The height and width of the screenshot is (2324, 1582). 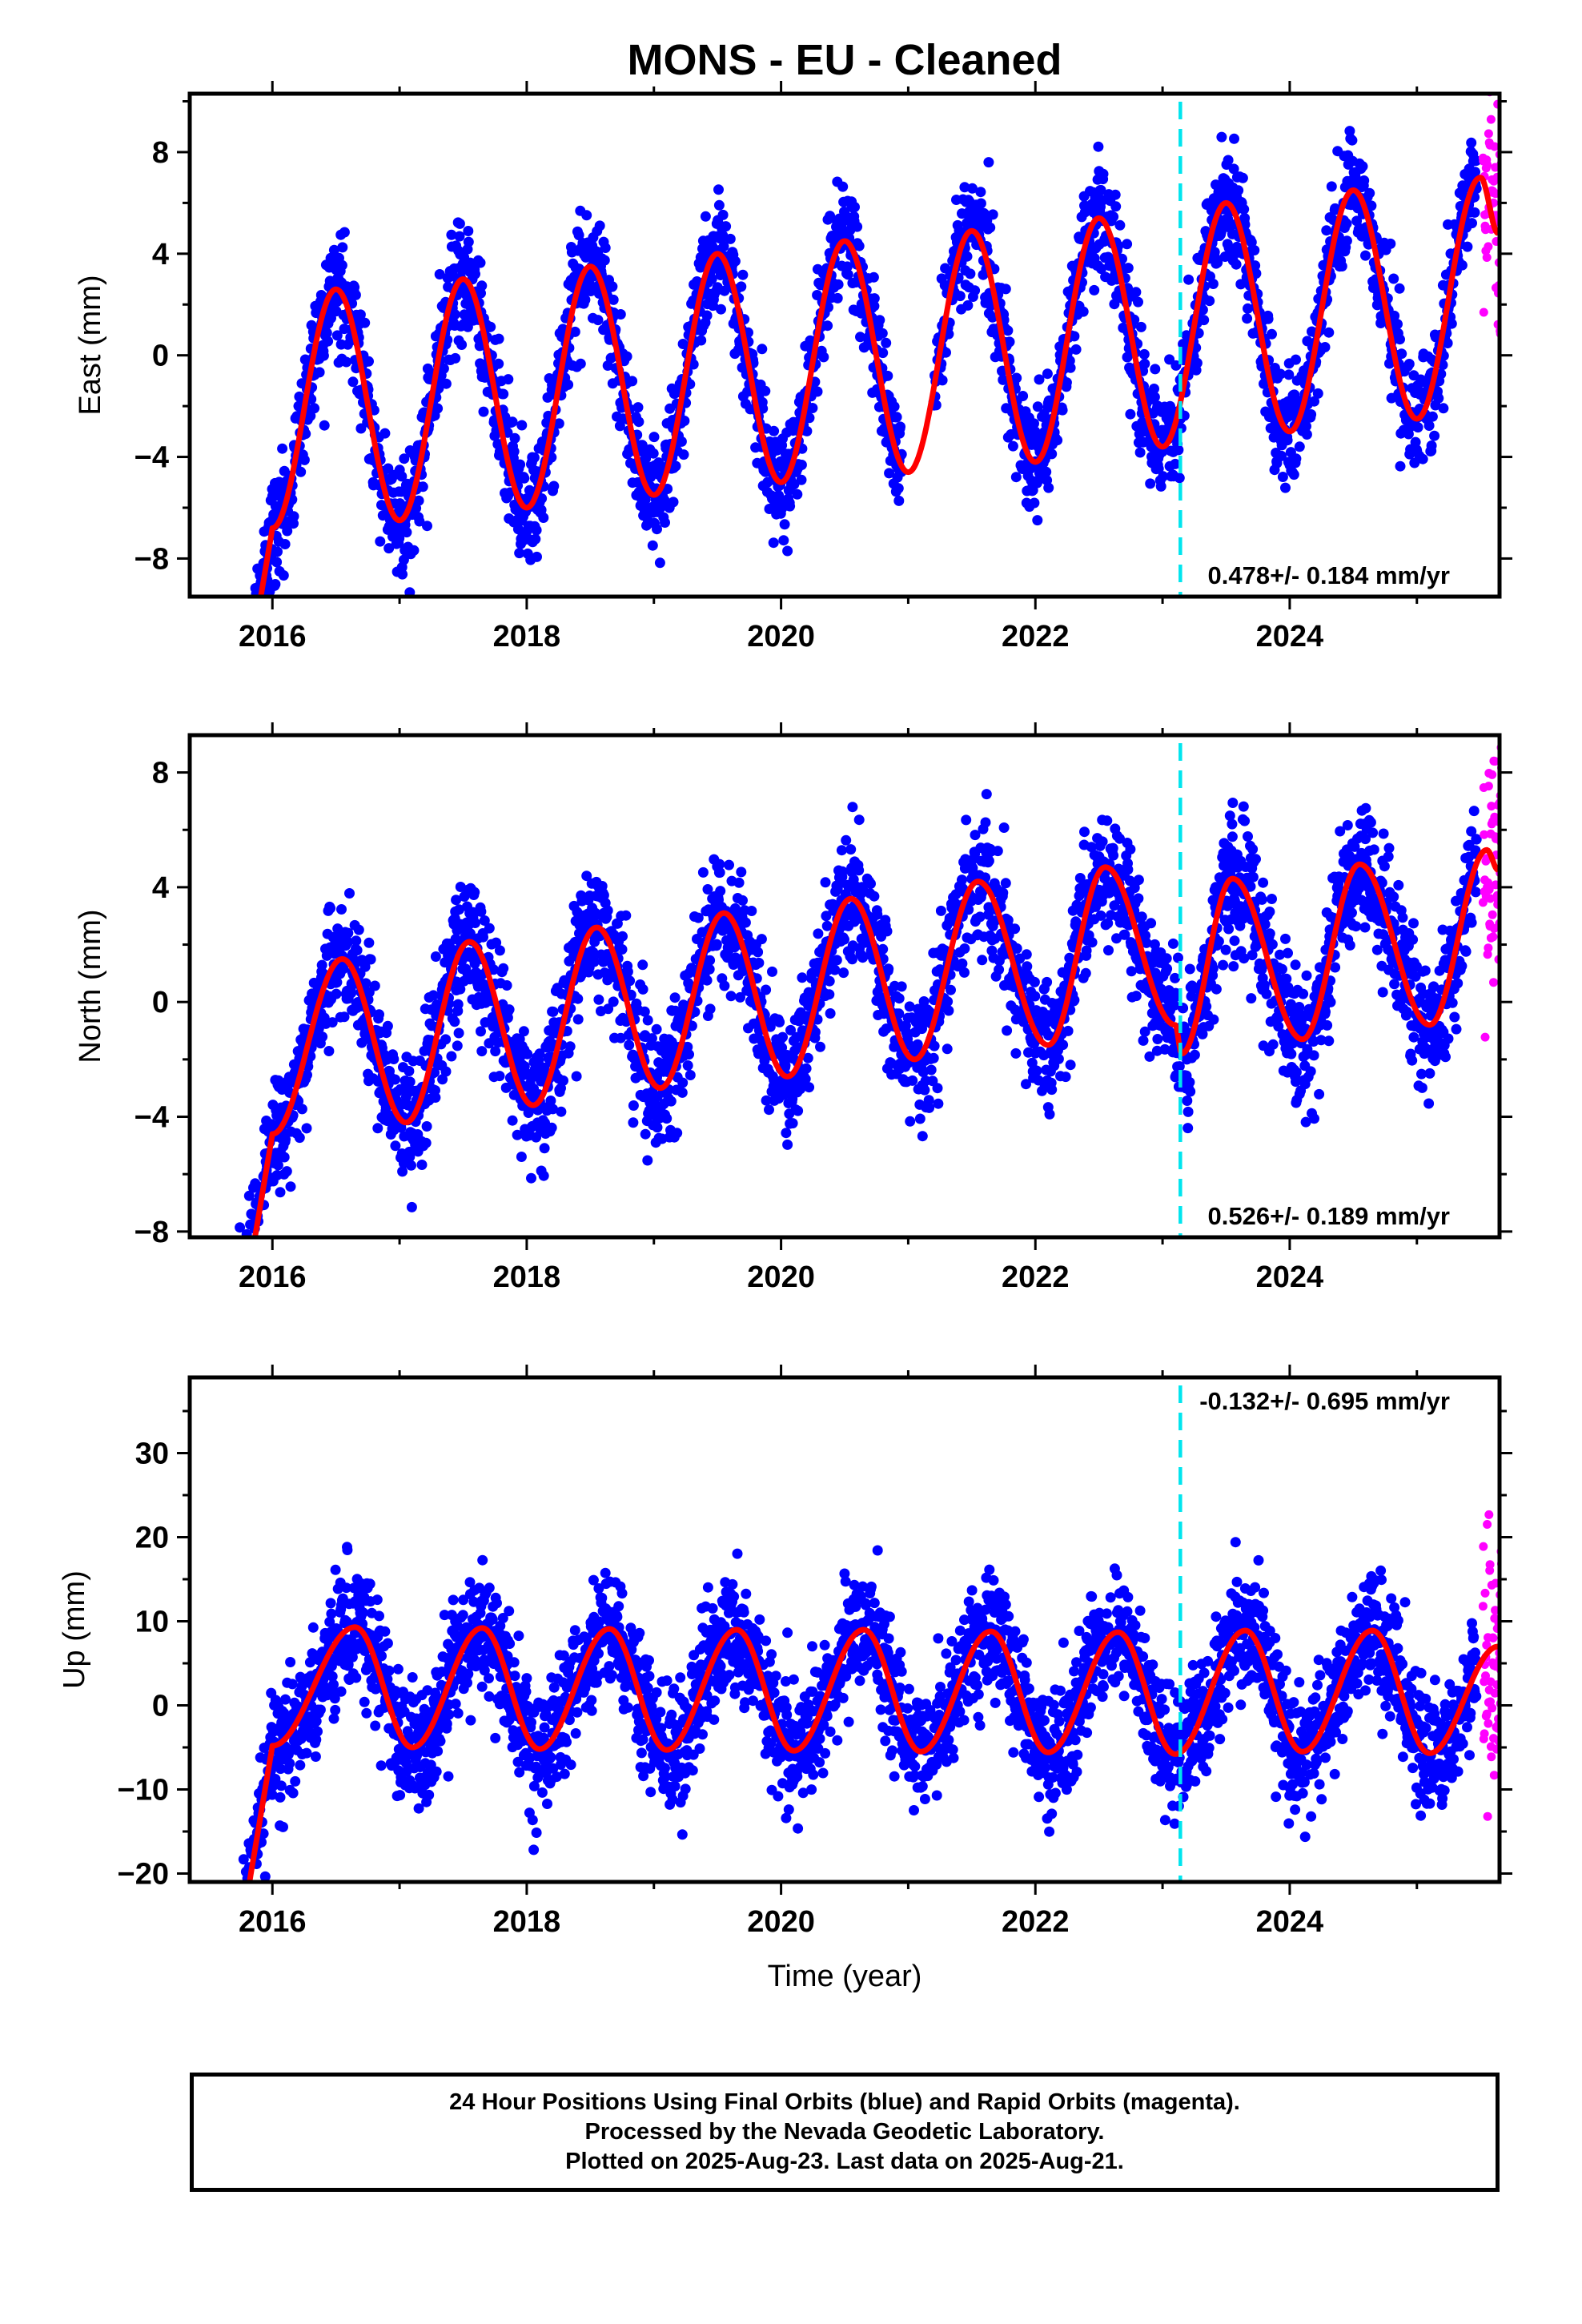 What do you see at coordinates (91, 345) in the screenshot?
I see `east-y-axis-label: East (mm)` at bounding box center [91, 345].